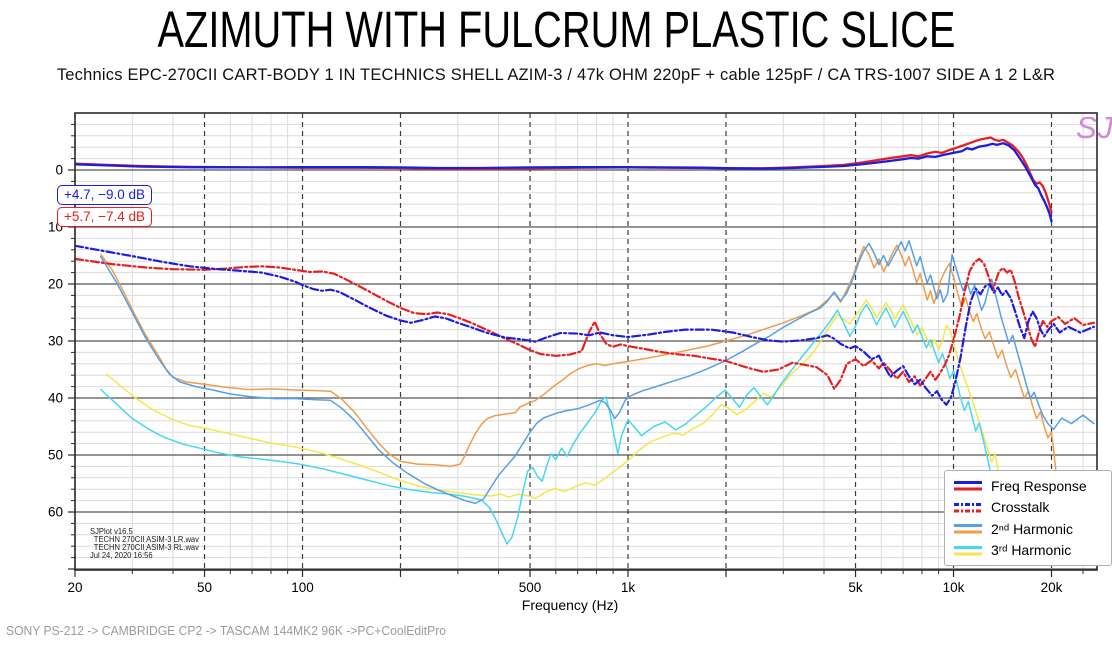 The height and width of the screenshot is (654, 1112). Describe the element at coordinates (55, 341) in the screenshot. I see `svg-text: 30` at that location.